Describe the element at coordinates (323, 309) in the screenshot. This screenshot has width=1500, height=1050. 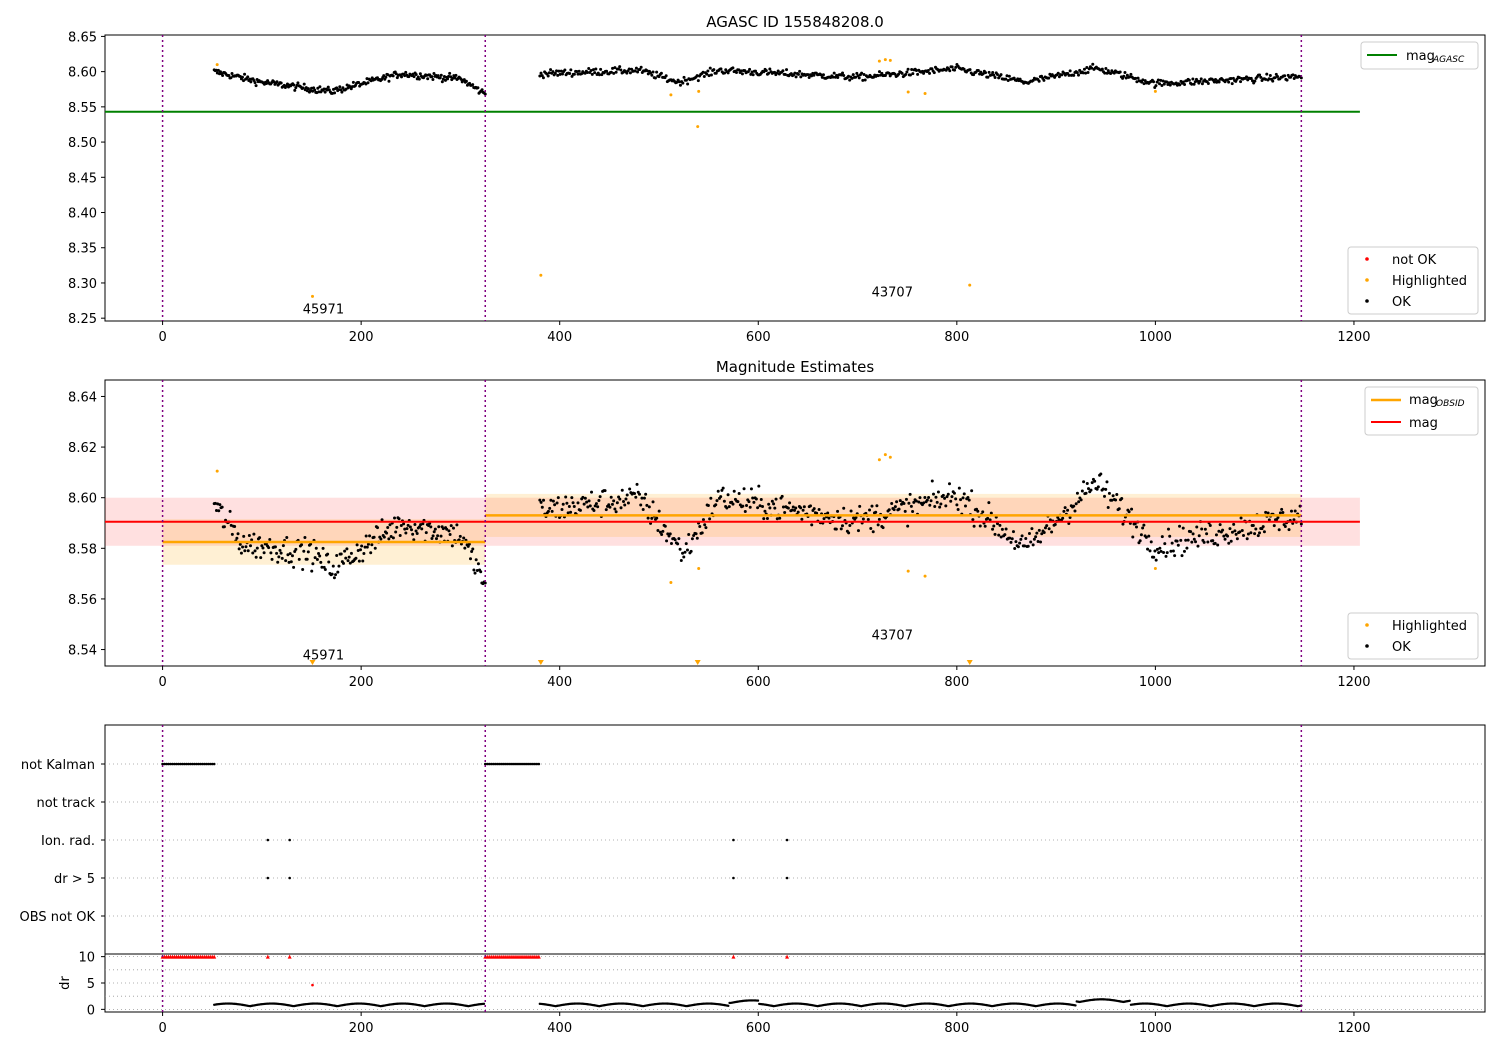
I see `obsid-annotation: 45971` at that location.